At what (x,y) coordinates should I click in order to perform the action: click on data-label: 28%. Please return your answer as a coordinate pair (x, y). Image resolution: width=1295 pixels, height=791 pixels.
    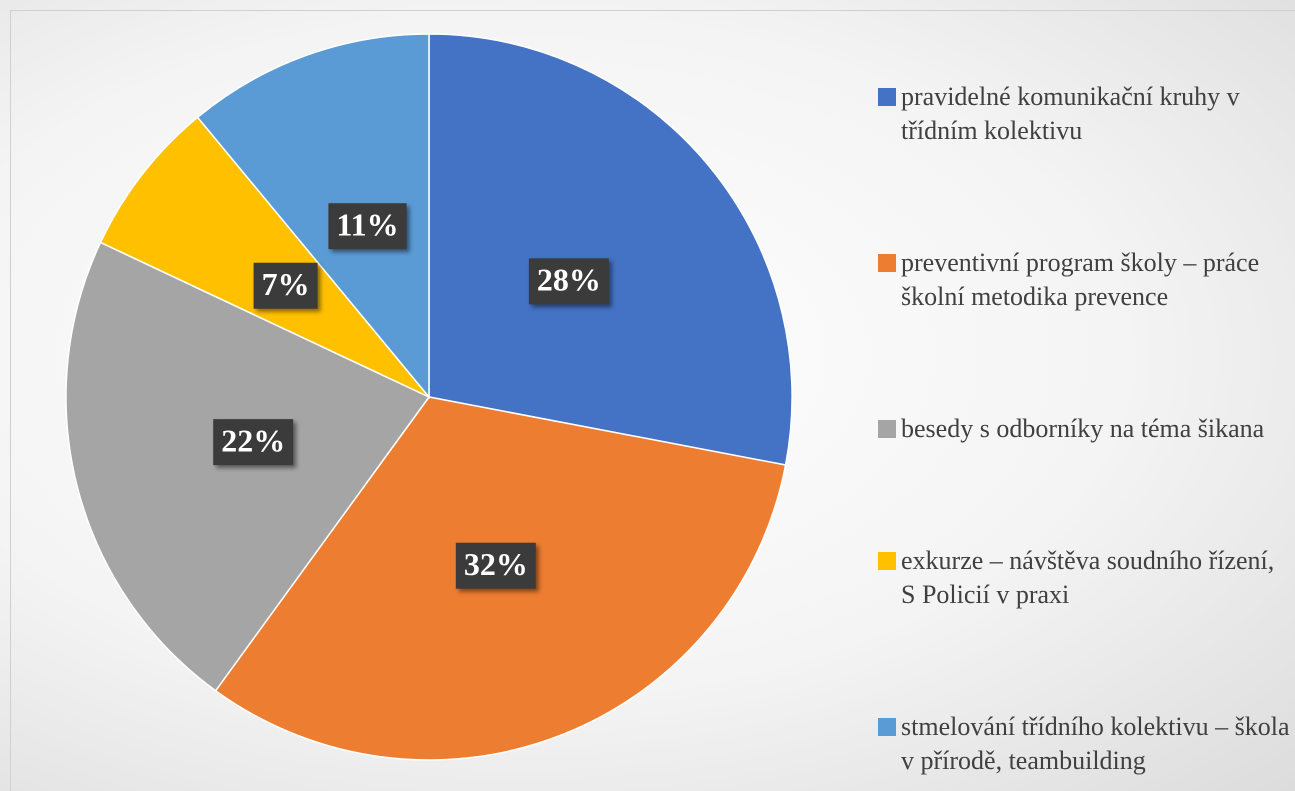
    Looking at the image, I should click on (568, 281).